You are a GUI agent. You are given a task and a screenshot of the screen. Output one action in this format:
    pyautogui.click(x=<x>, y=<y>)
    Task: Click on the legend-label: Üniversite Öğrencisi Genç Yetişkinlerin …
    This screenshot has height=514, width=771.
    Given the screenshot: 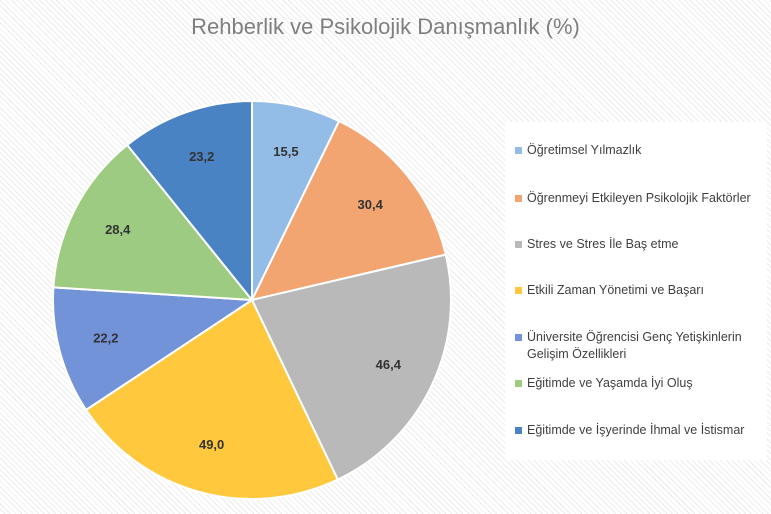 What is the action you would take?
    pyautogui.click(x=634, y=345)
    